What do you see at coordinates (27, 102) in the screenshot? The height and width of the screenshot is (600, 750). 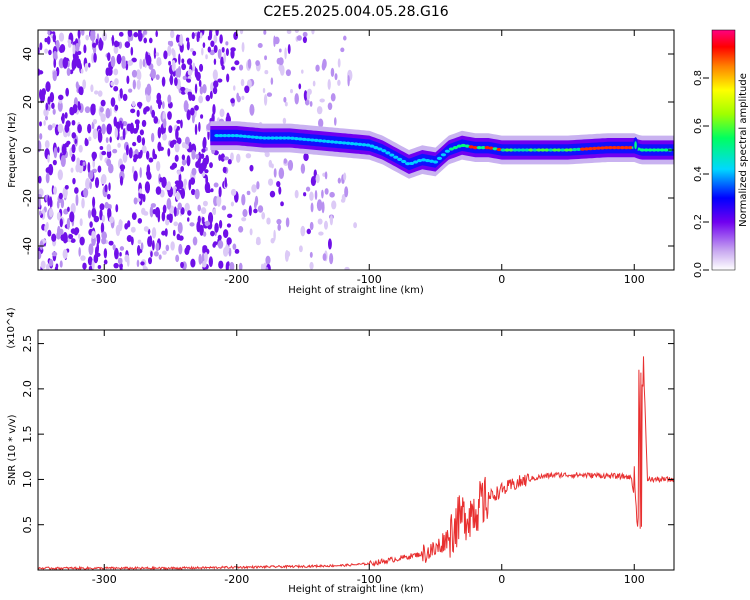 I see `y-tick-label: 20` at bounding box center [27, 102].